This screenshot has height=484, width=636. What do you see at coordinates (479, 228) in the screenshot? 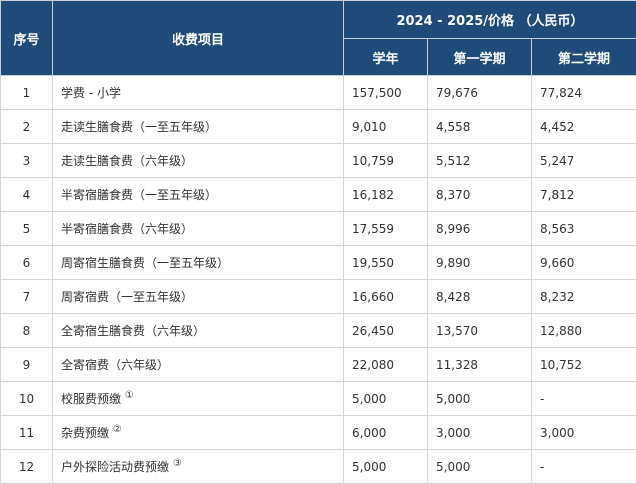
I see `row-term1: 8,996` at bounding box center [479, 228].